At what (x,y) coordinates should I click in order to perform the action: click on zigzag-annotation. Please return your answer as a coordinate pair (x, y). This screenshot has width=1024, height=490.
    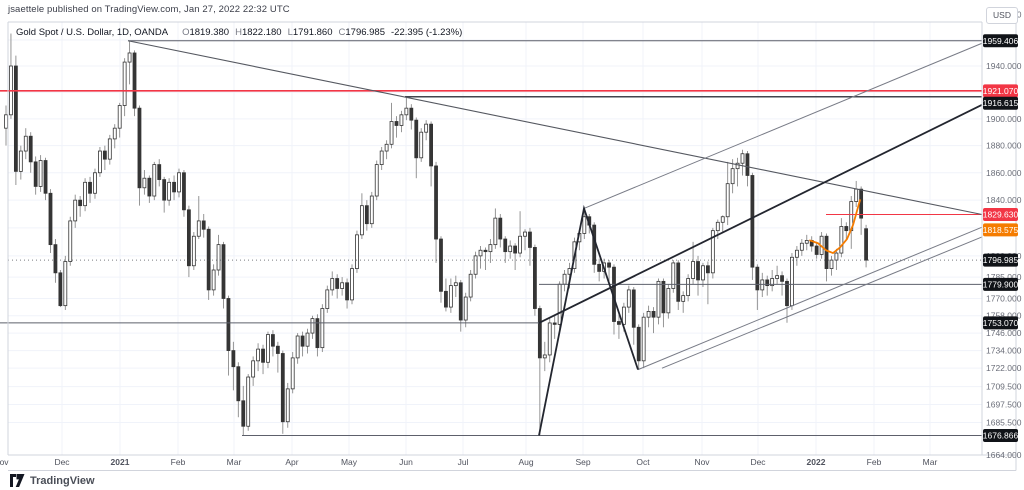
    Looking at the image, I should click on (588, 320).